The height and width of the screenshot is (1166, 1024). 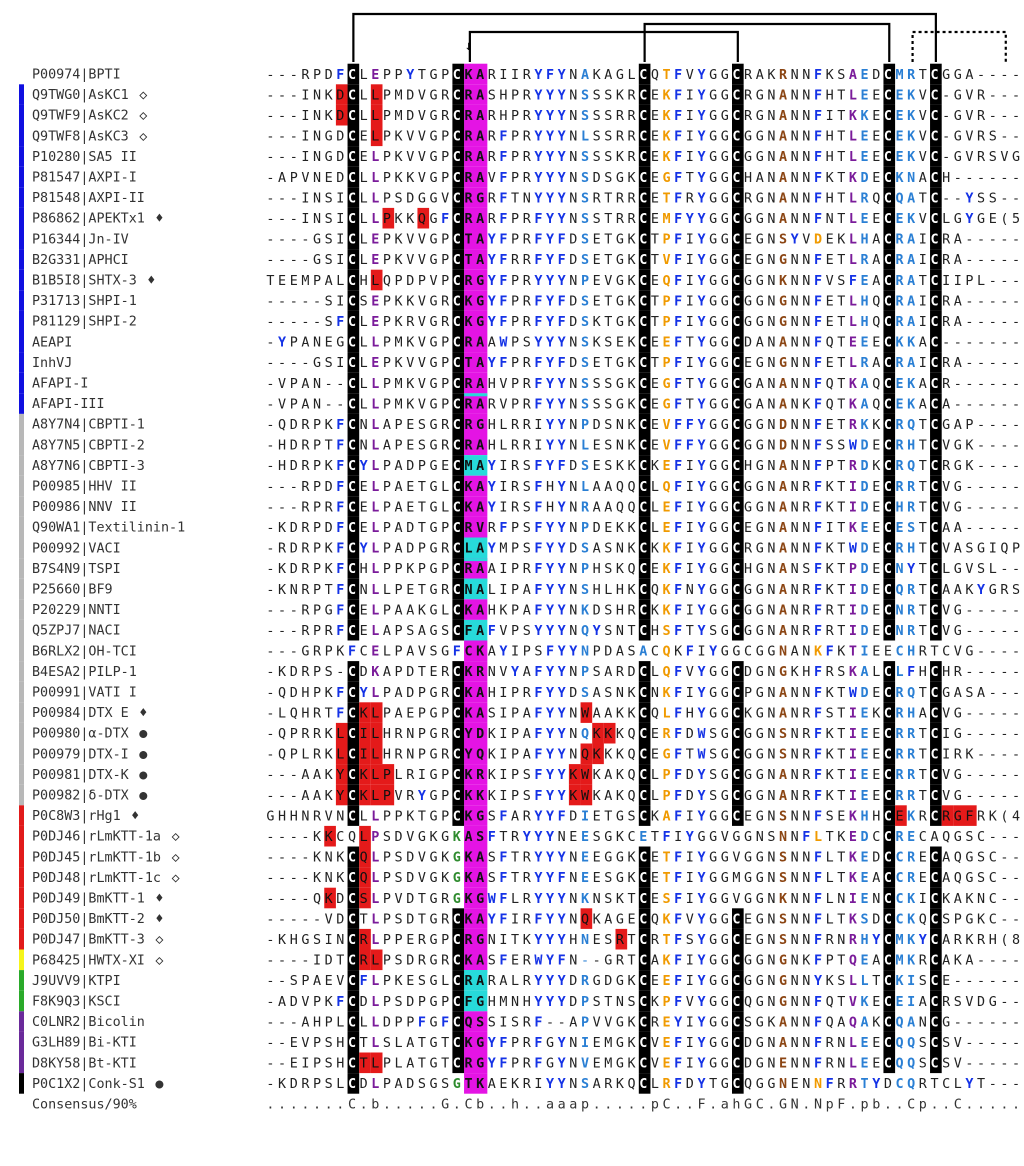 What do you see at coordinates (476, 395) in the screenshot?
I see `reactive-site-edge` at bounding box center [476, 395].